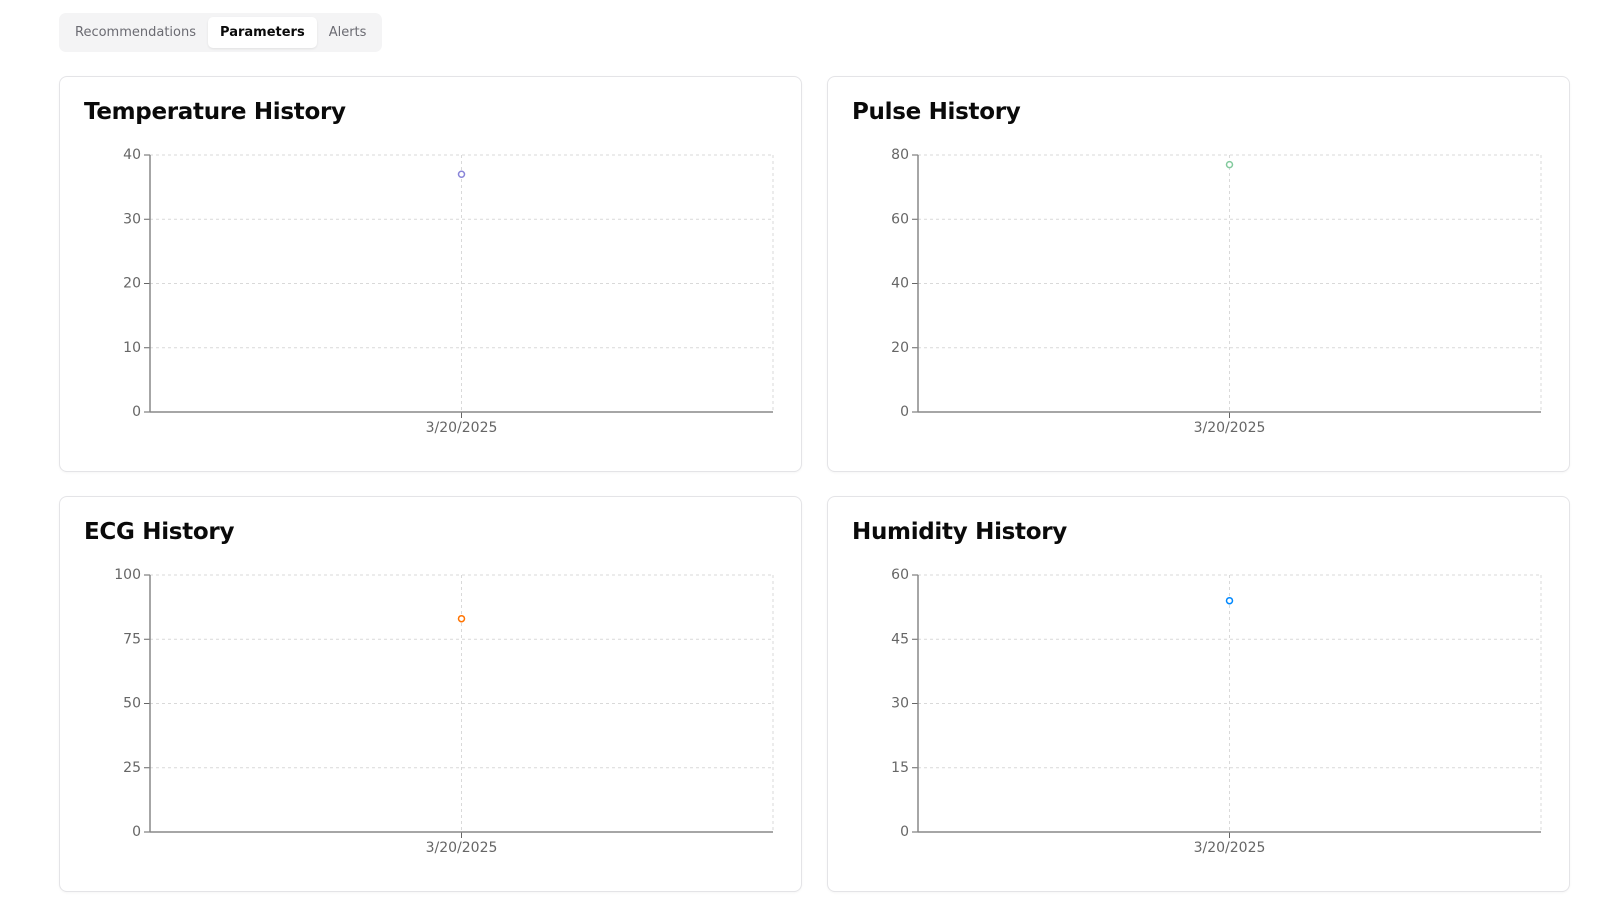 This screenshot has width=1623, height=902. Describe the element at coordinates (132, 704) in the screenshot. I see `y-tick-label: 50` at that location.